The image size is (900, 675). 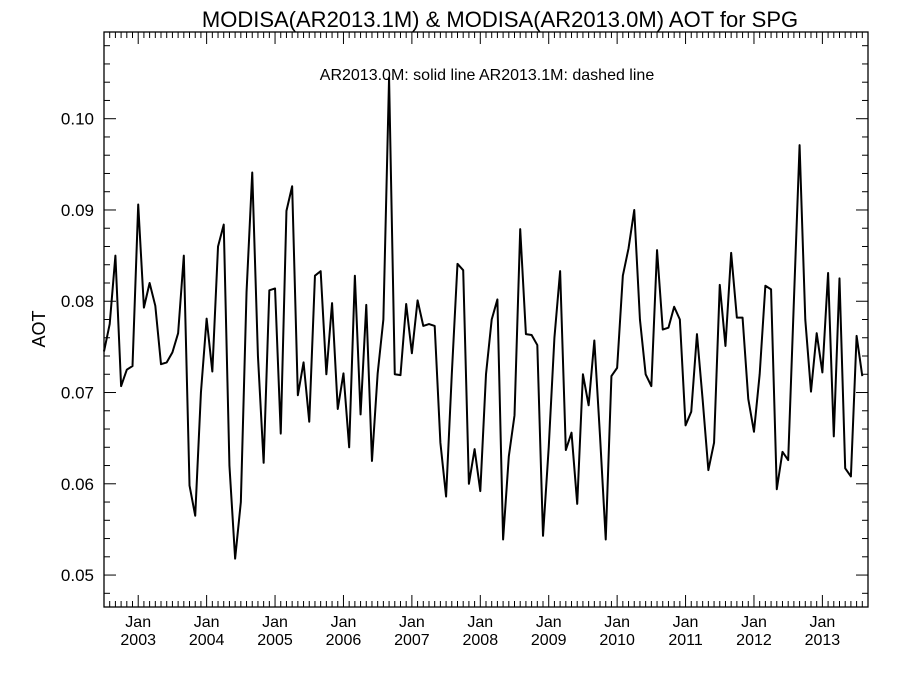 I want to click on x-tick-year: 2011, so click(x=685, y=640).